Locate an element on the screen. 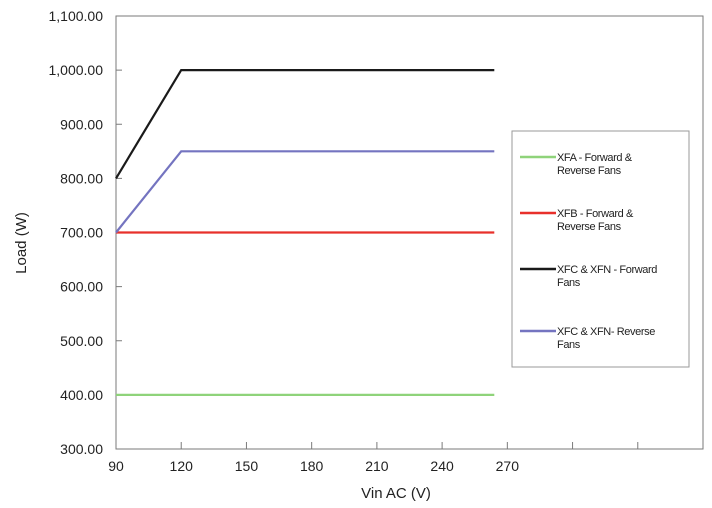 This screenshot has width=712, height=508. legend-label-4: XFC & XFN- Reverse is located at coordinates (606, 332).